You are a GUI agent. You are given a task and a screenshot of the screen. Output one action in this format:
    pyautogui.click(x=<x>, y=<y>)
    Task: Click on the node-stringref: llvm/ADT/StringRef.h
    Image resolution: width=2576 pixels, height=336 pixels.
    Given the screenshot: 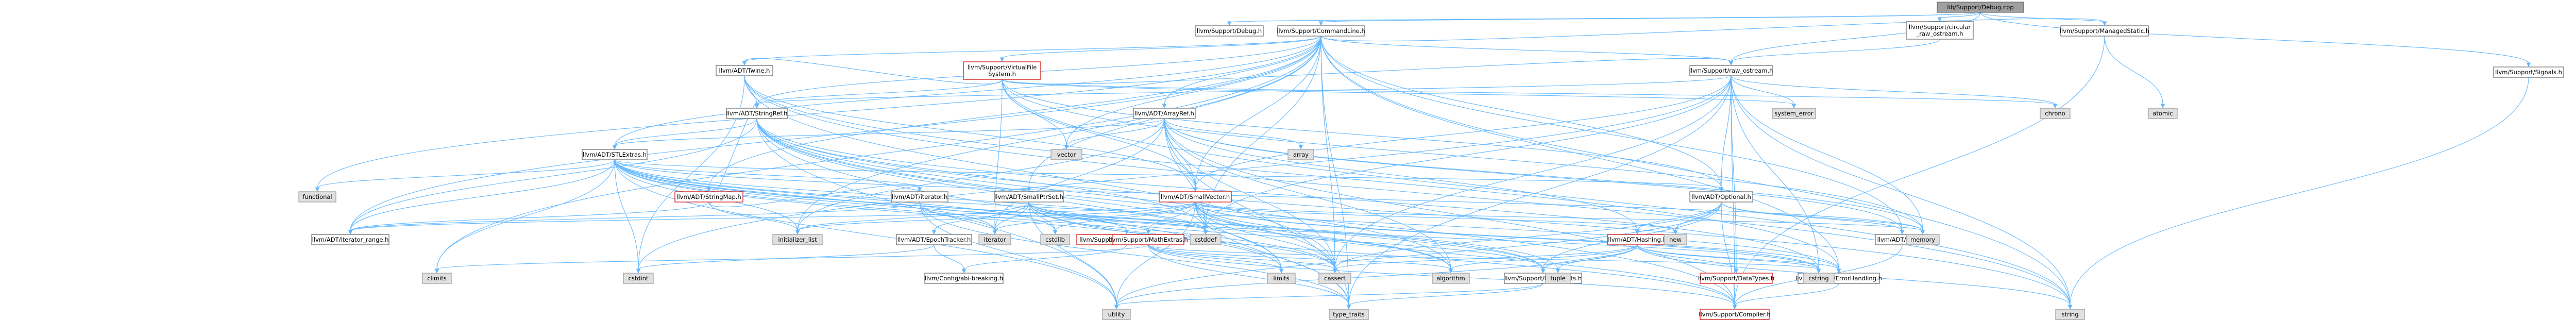 What is the action you would take?
    pyautogui.click(x=757, y=113)
    